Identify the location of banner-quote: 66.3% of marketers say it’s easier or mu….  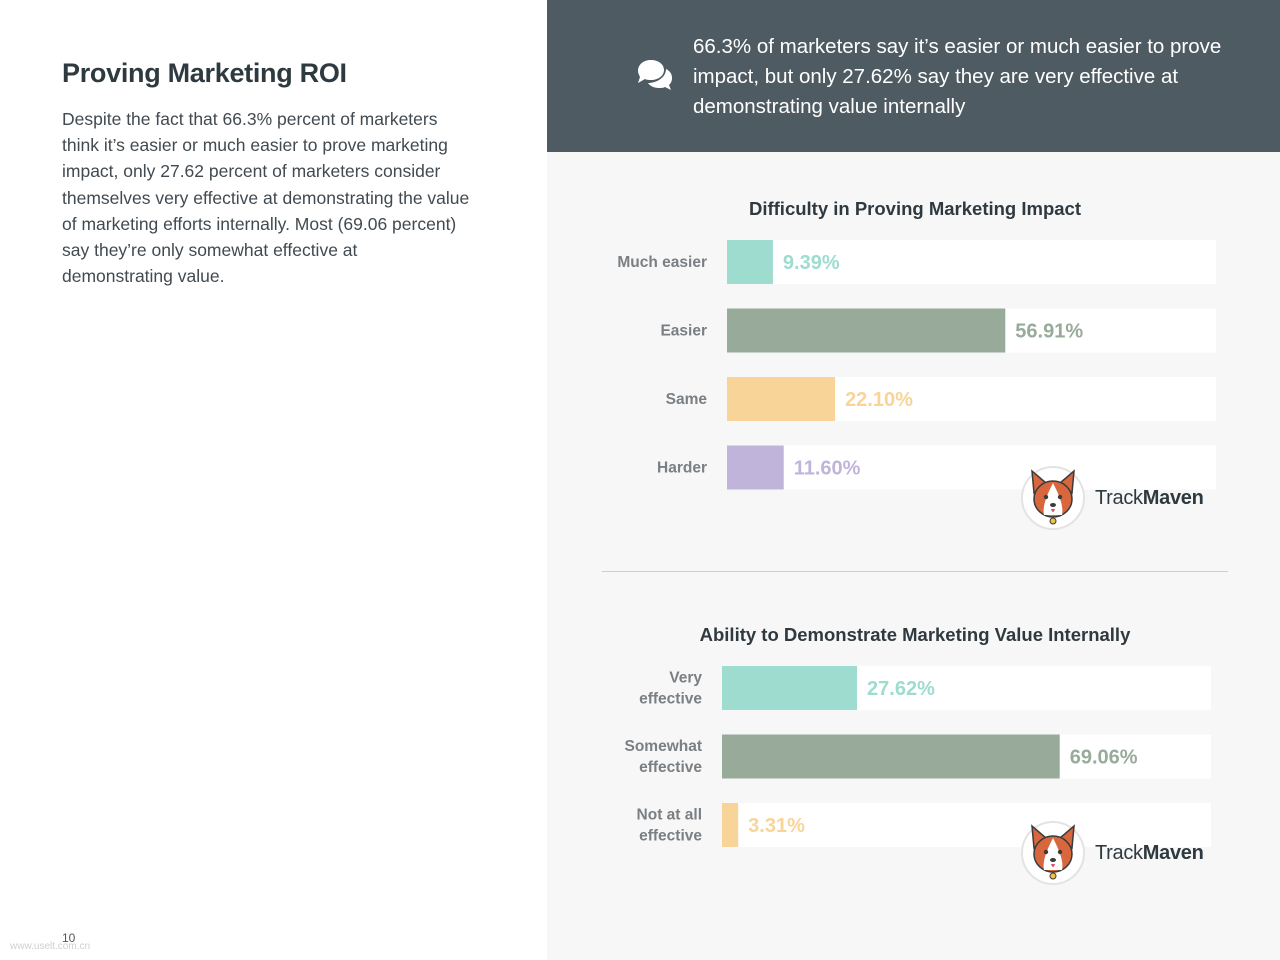
(957, 76).